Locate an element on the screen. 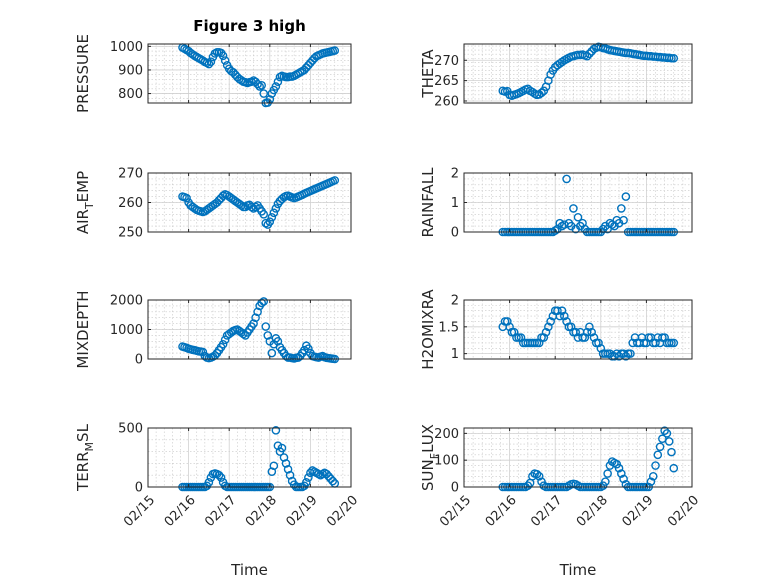 The height and width of the screenshot is (583, 778). y-axis-label: SUNFLUX is located at coordinates (430, 457).